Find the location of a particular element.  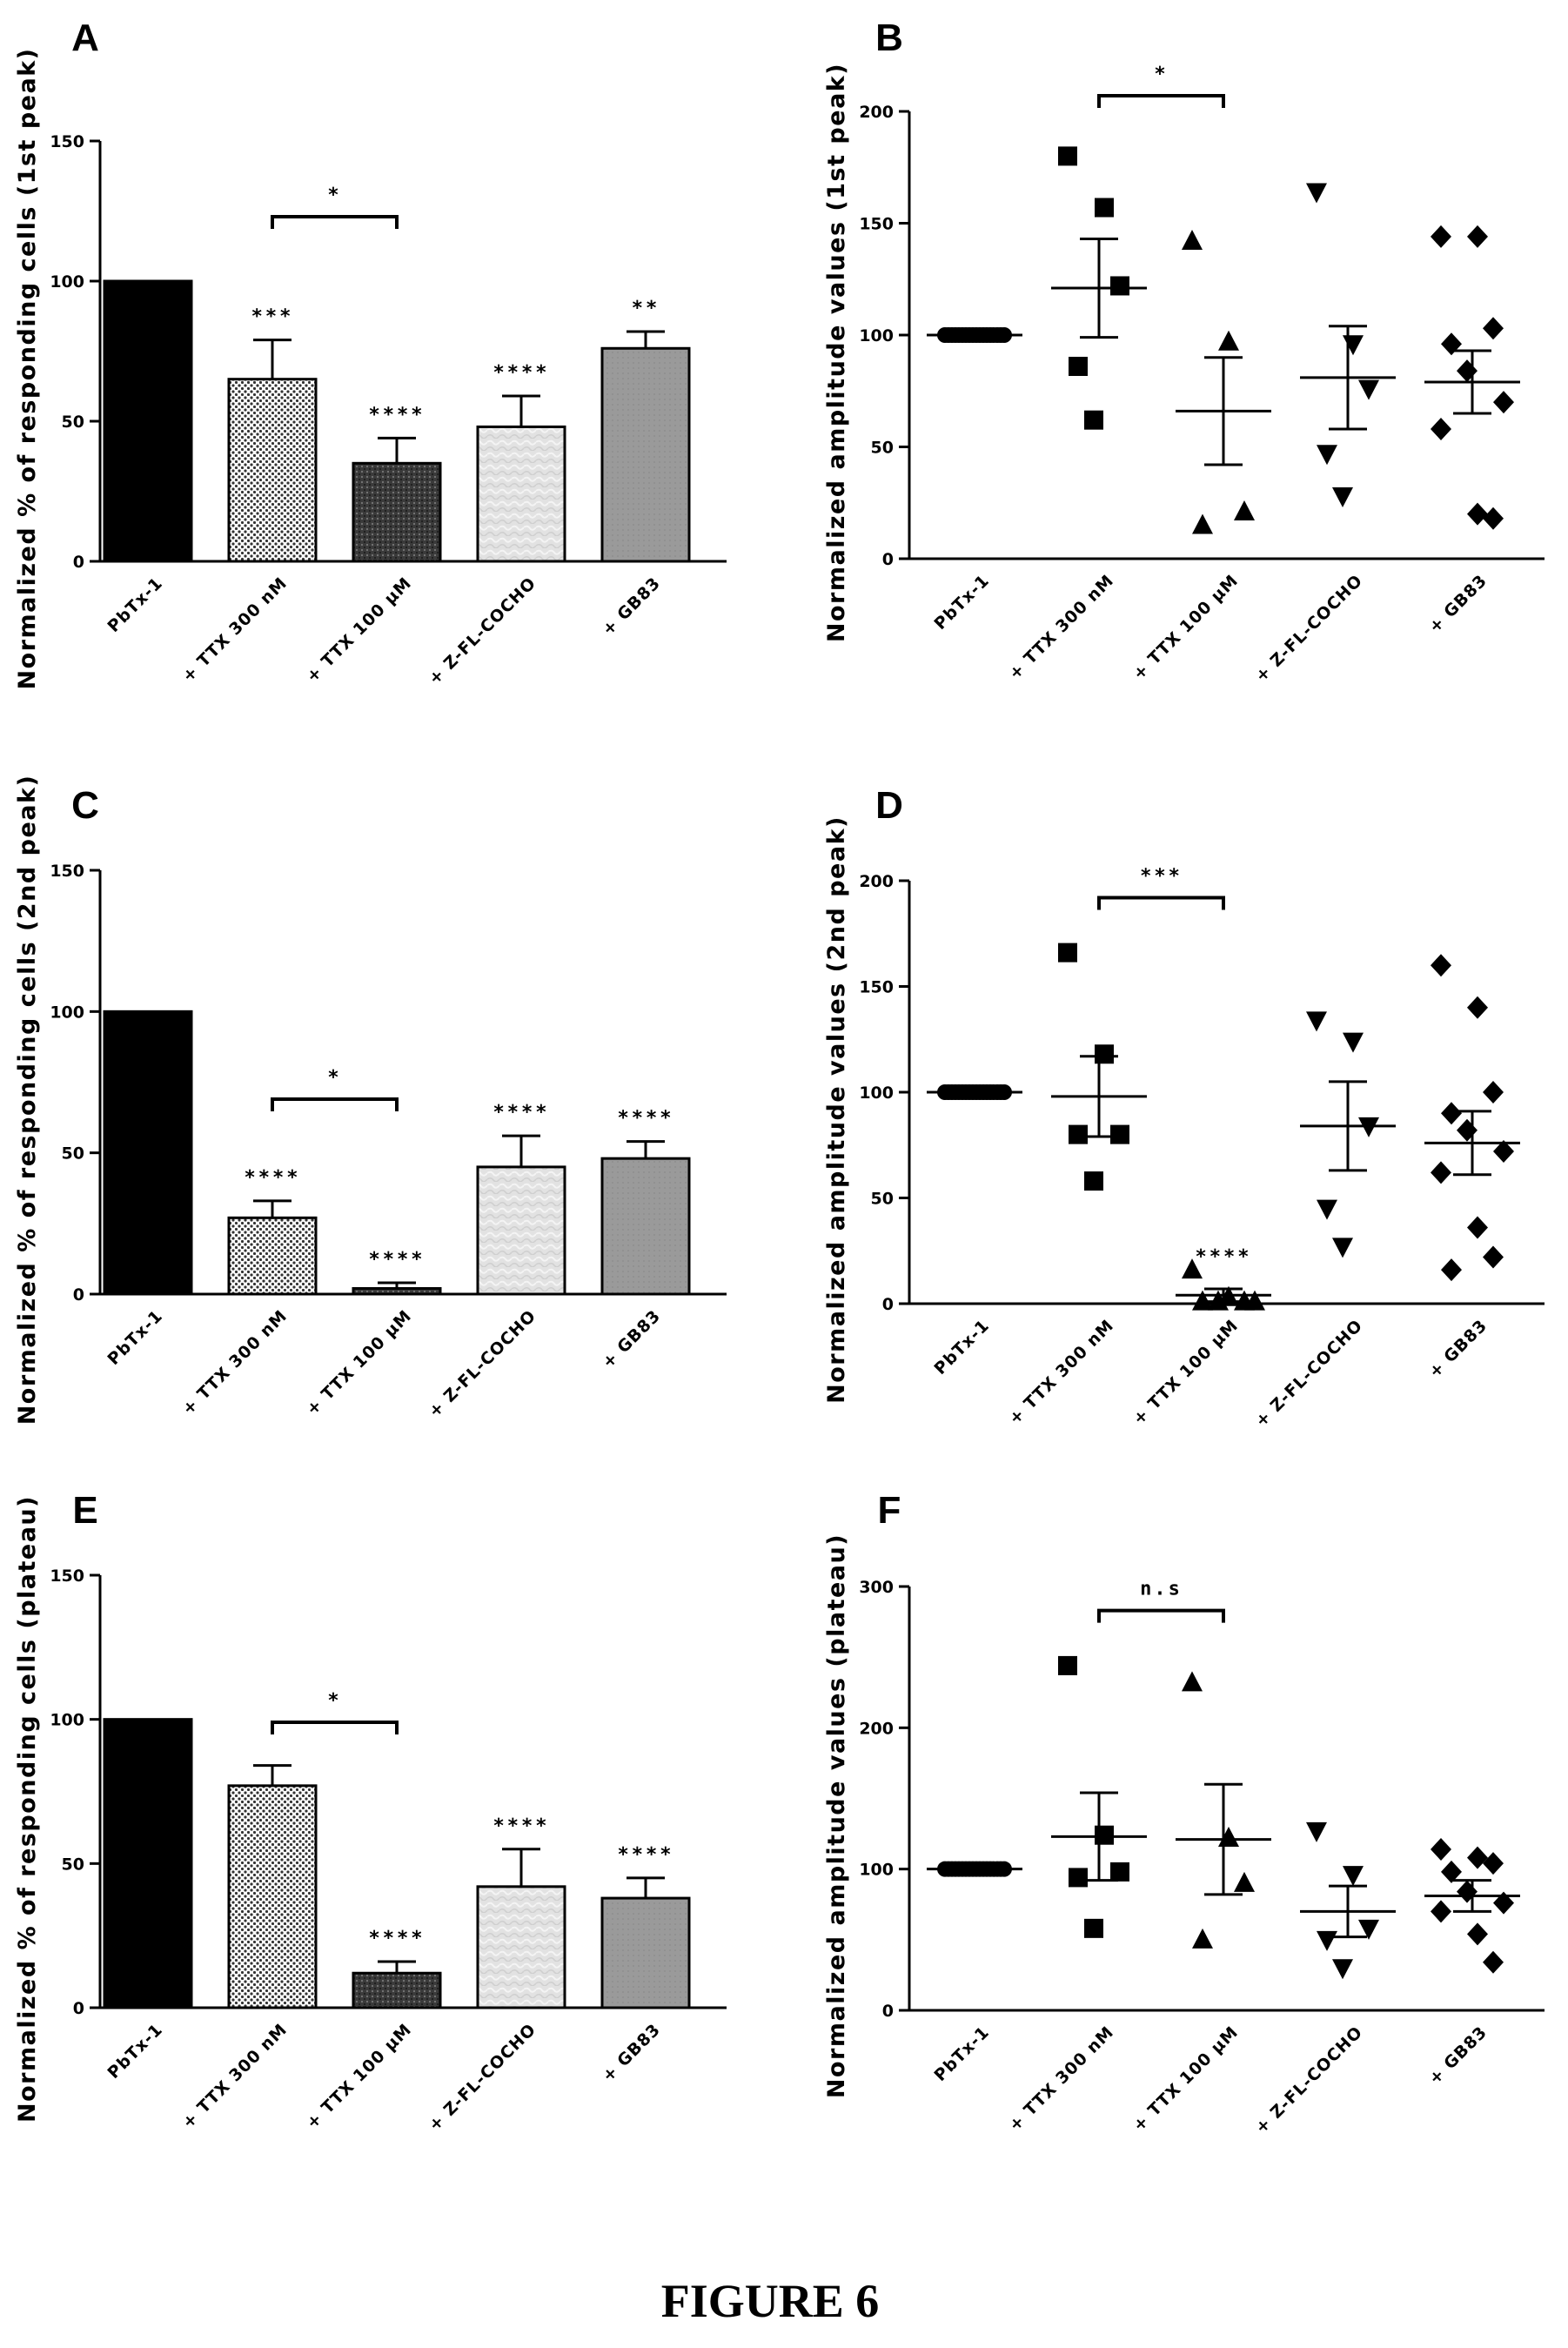

y-tick-label: 200 is located at coordinates (877, 112).